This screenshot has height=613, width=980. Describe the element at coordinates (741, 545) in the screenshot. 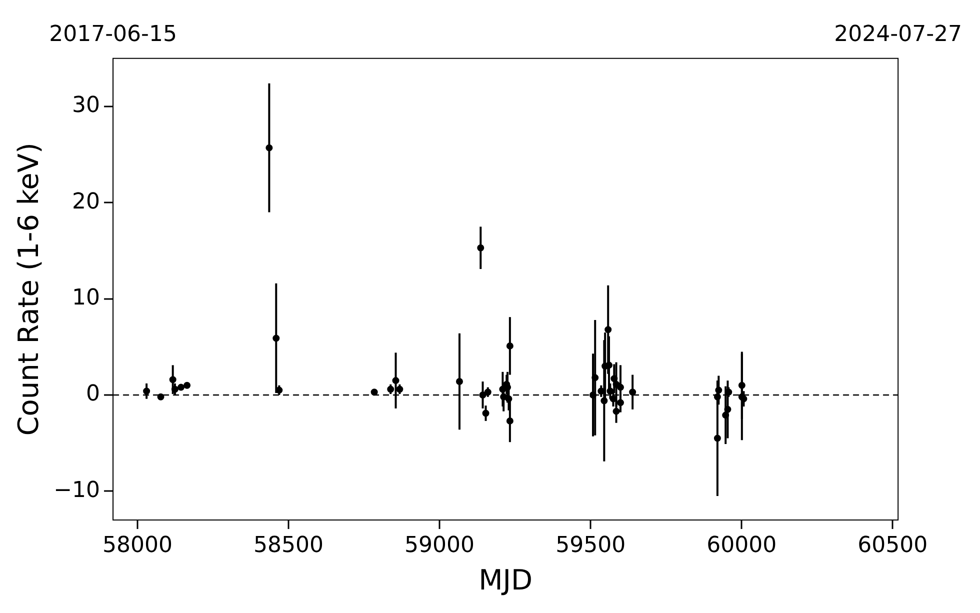

I see `x-tick-label: 60000` at that location.